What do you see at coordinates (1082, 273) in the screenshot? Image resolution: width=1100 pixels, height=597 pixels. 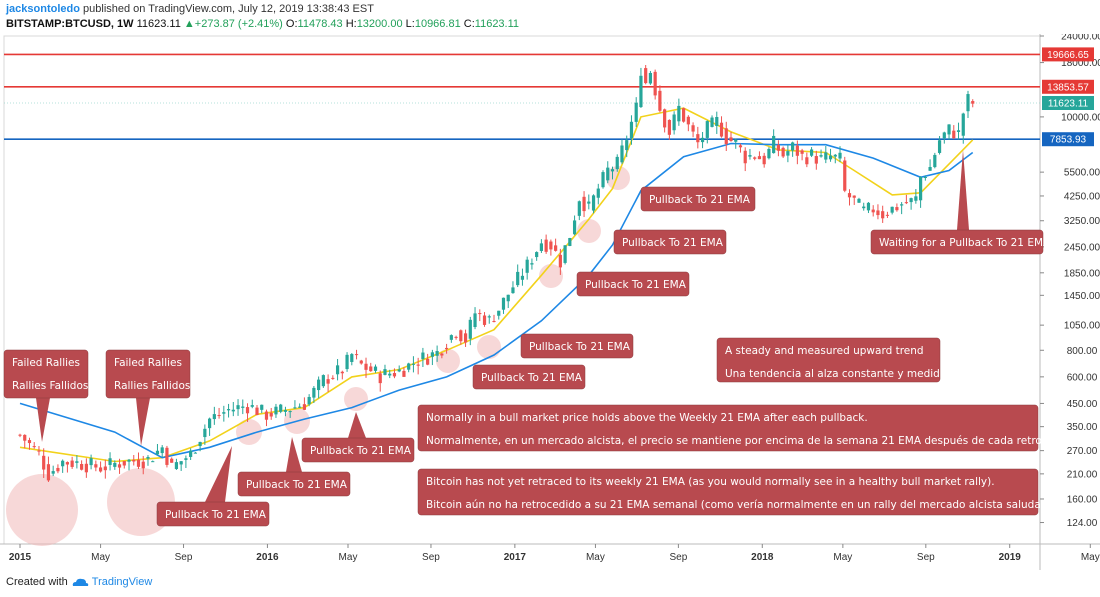 I see `y-tick-label: 1850.00` at bounding box center [1082, 273].